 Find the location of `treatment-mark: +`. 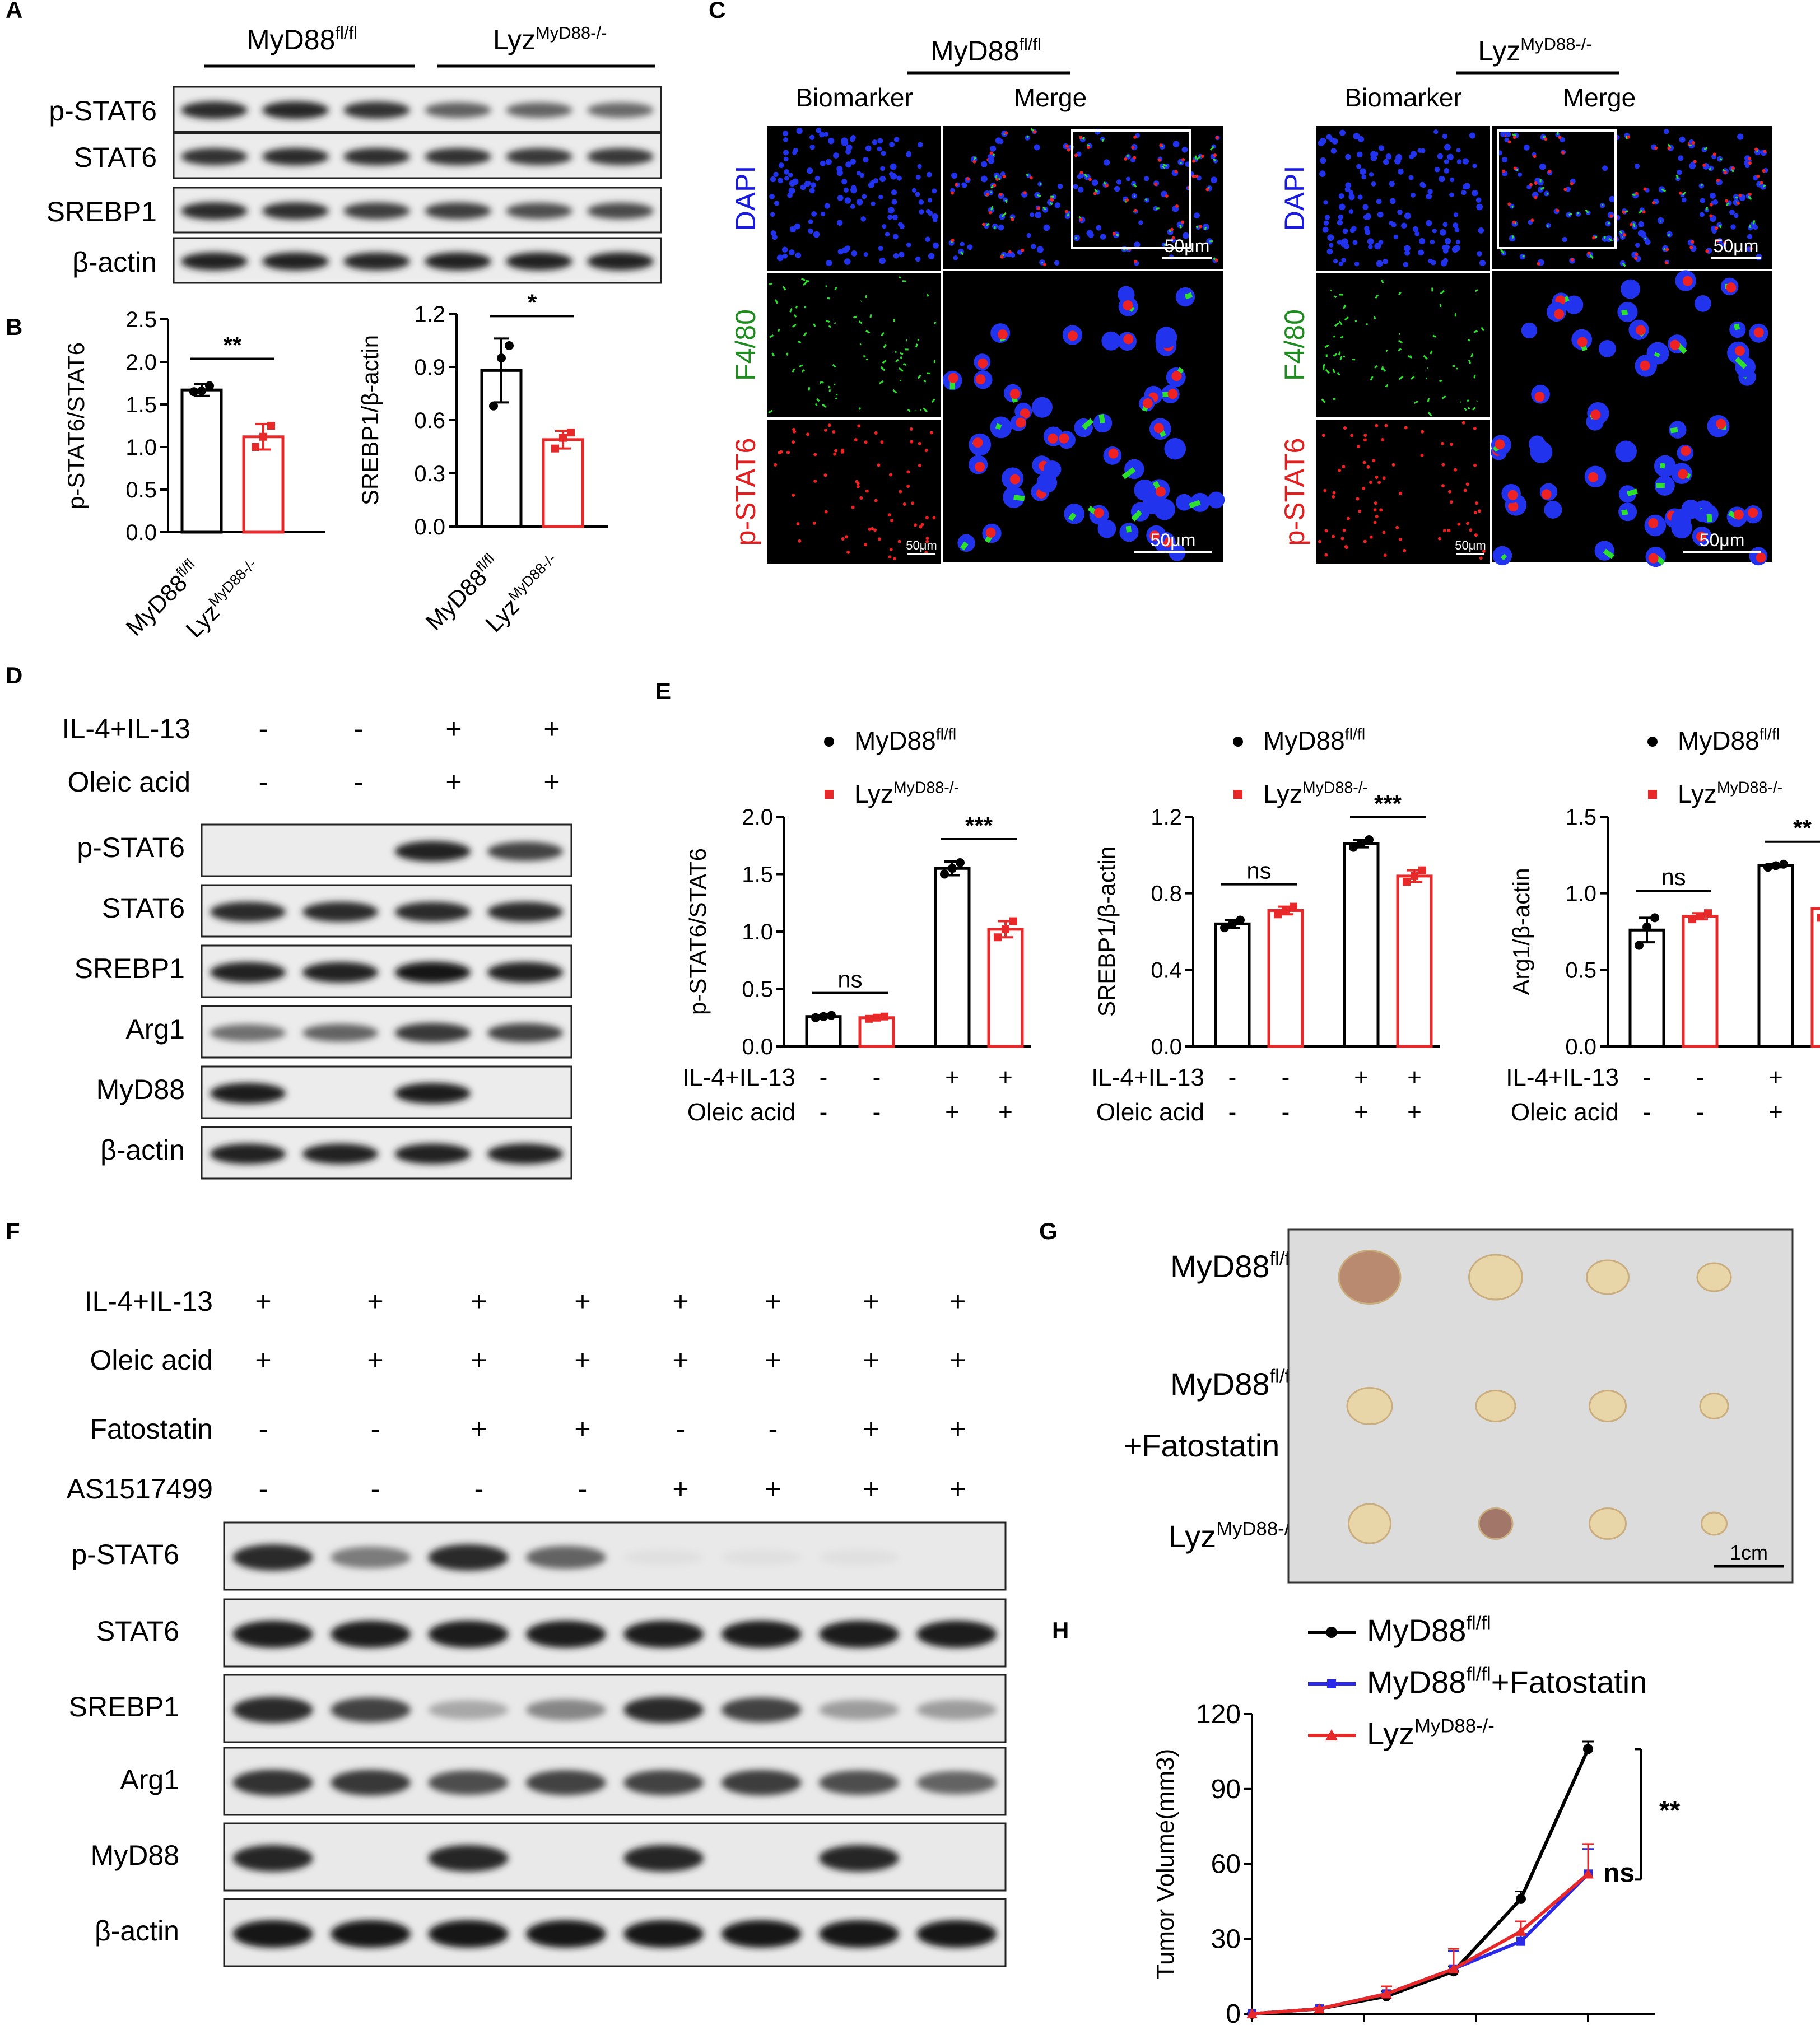

treatment-mark: + is located at coordinates (952, 1112).